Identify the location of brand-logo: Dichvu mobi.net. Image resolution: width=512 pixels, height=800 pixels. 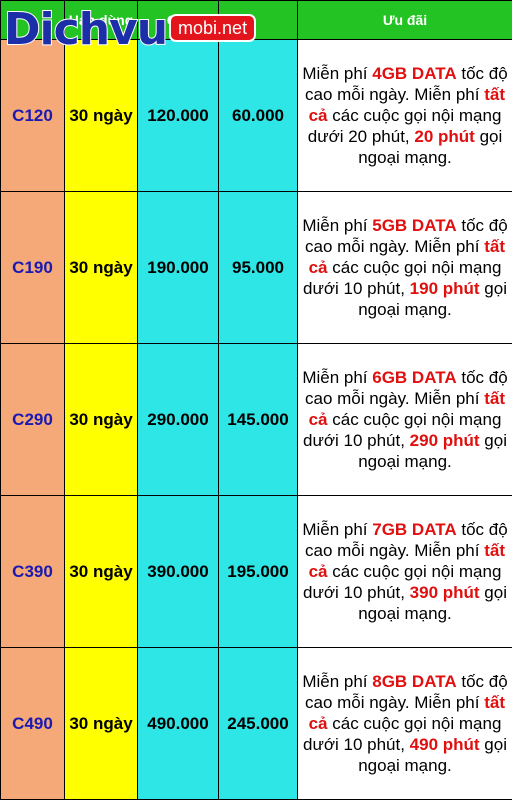
(130, 29).